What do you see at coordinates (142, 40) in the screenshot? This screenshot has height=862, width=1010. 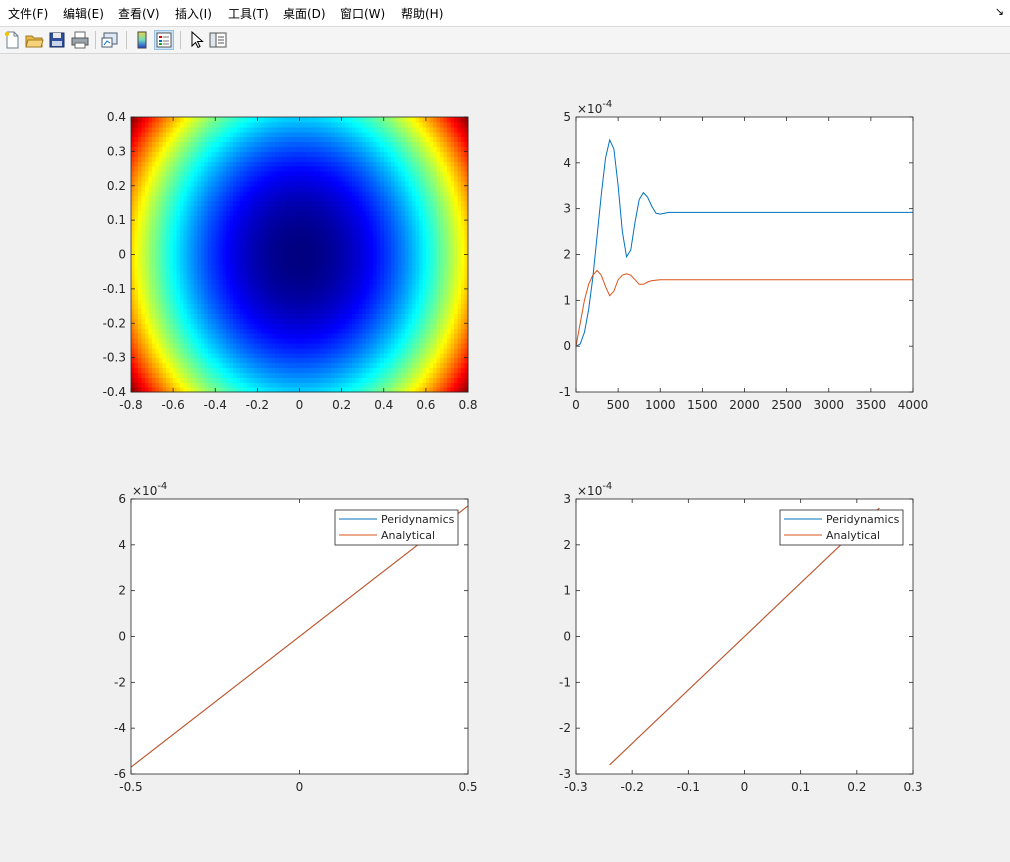 I see `colorbar-icon` at bounding box center [142, 40].